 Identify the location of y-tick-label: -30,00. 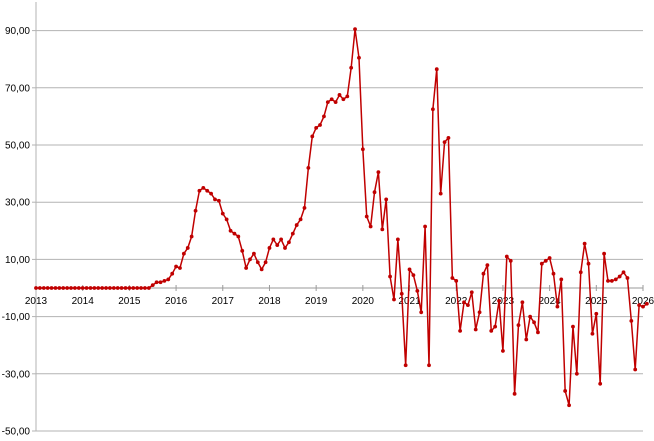
(16, 374).